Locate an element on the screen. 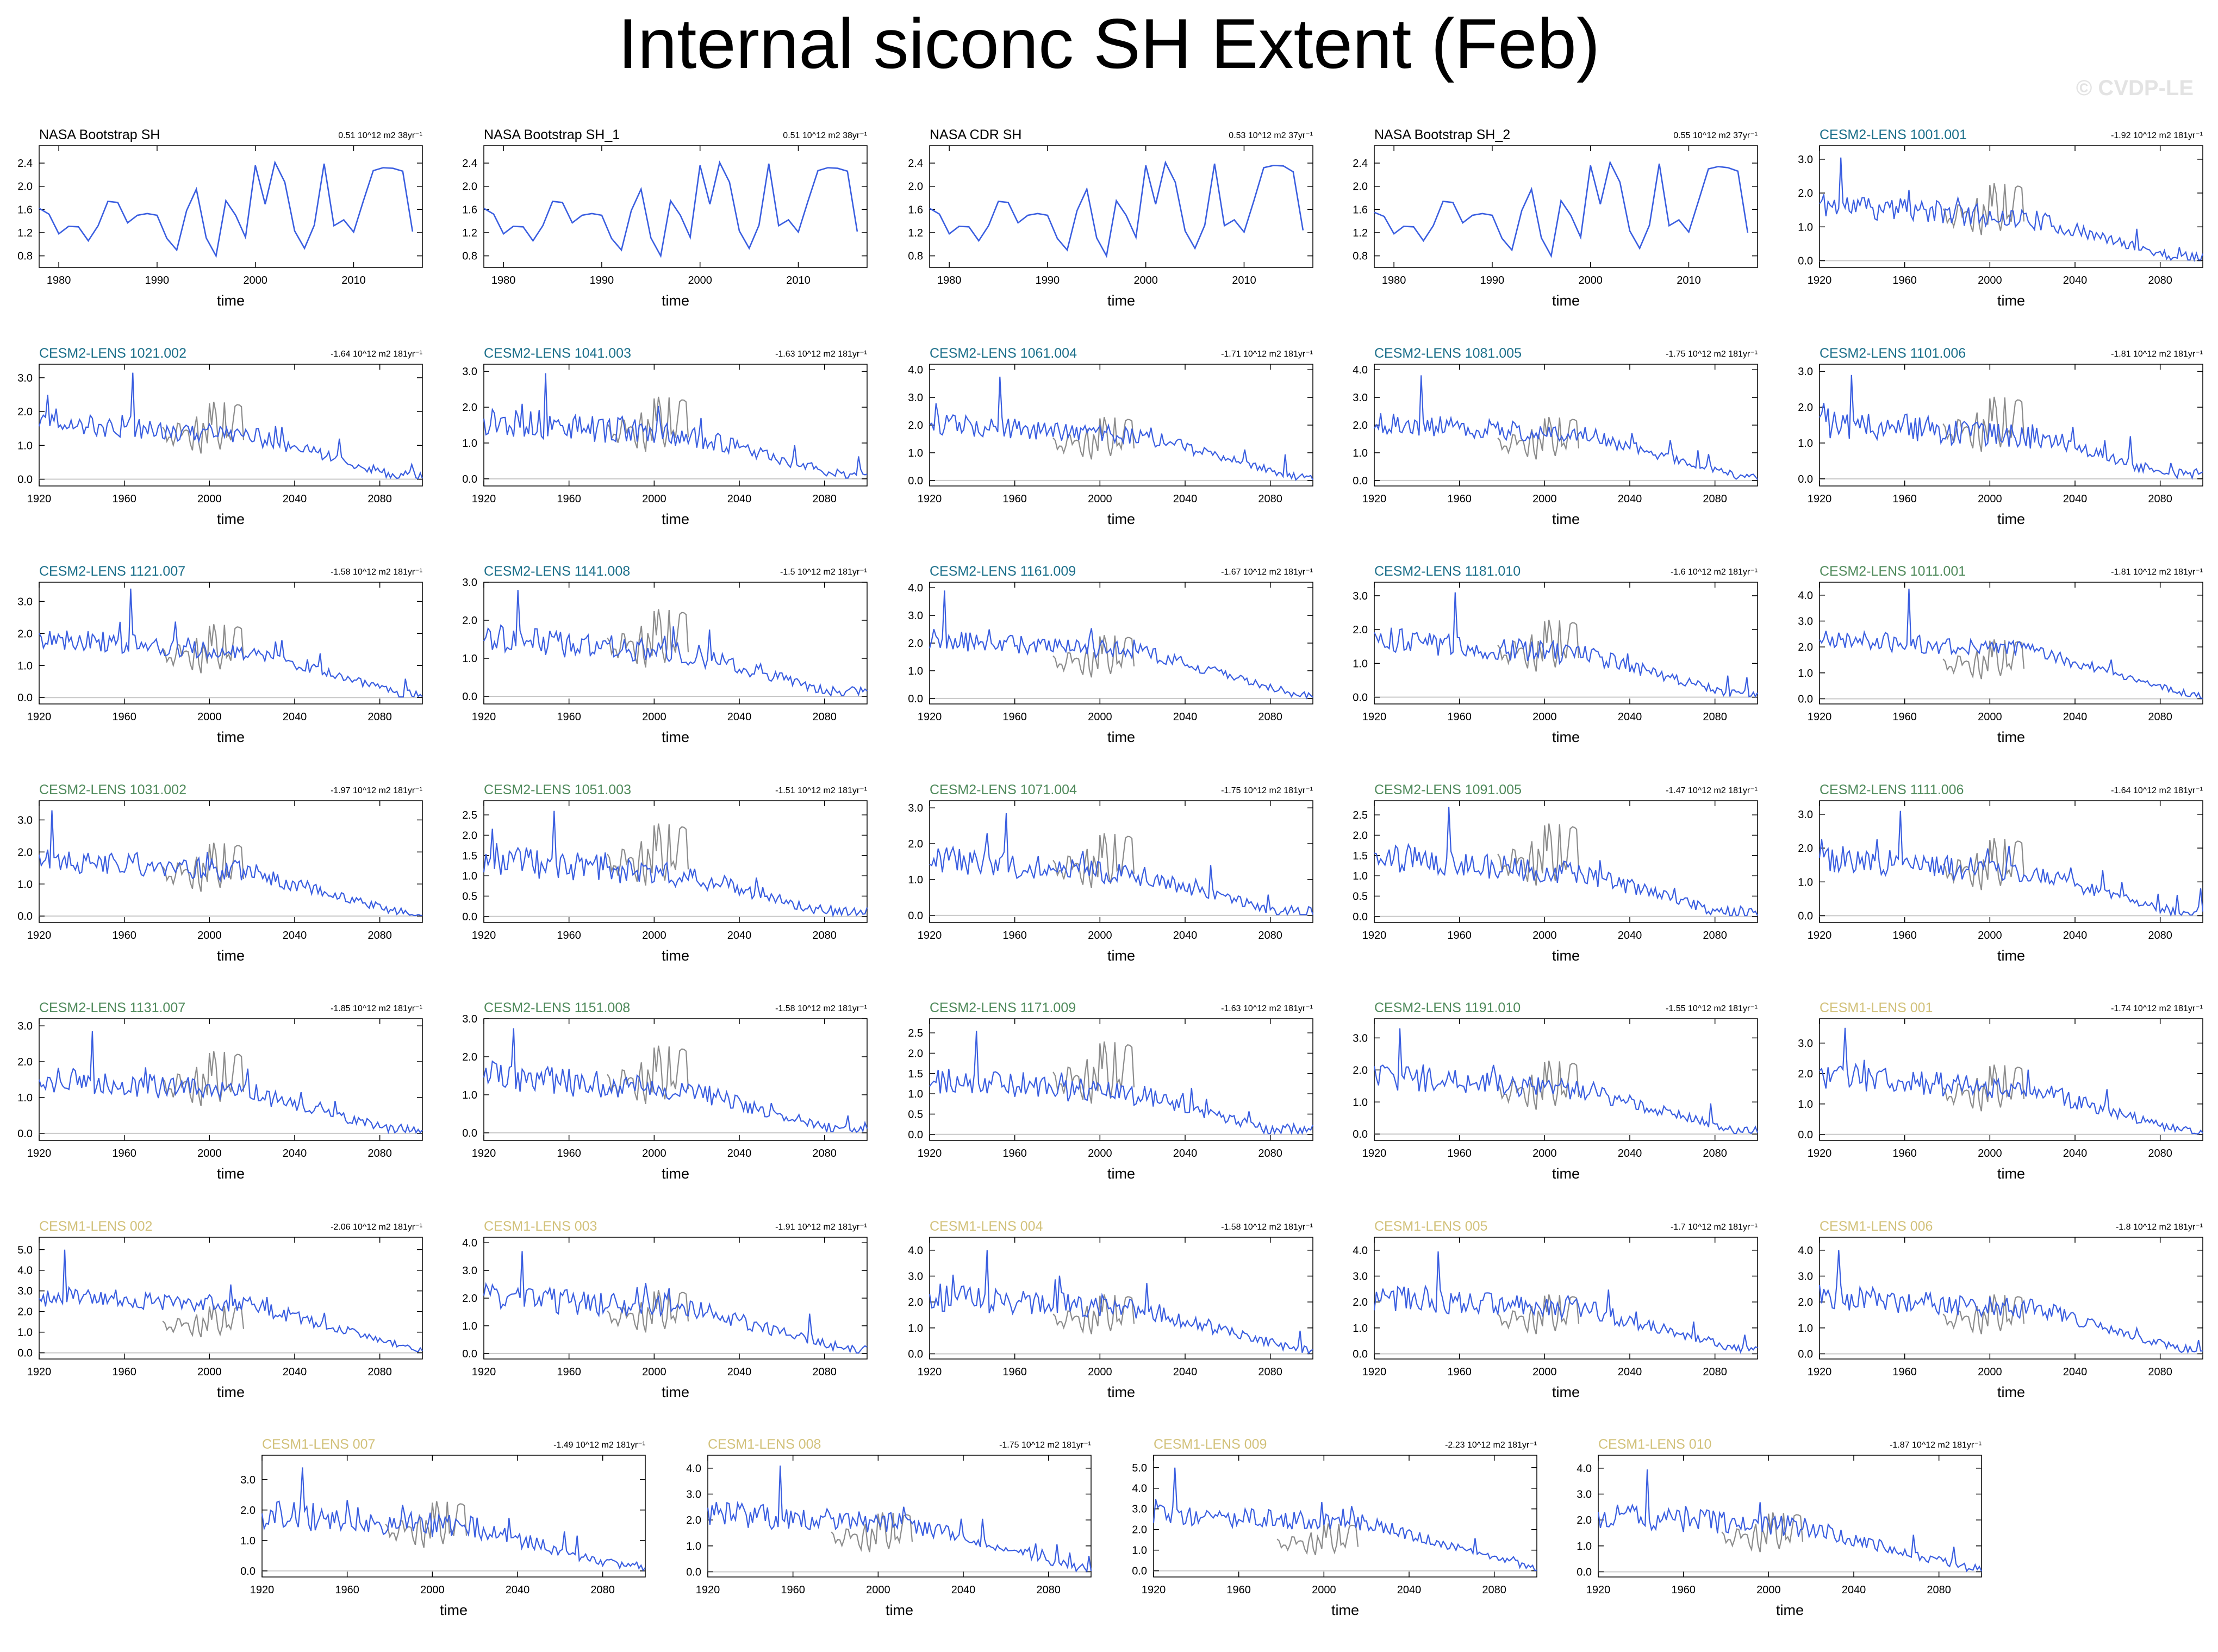  panel-title: CESM2-LENS 1181.010 is located at coordinates (1447, 571).